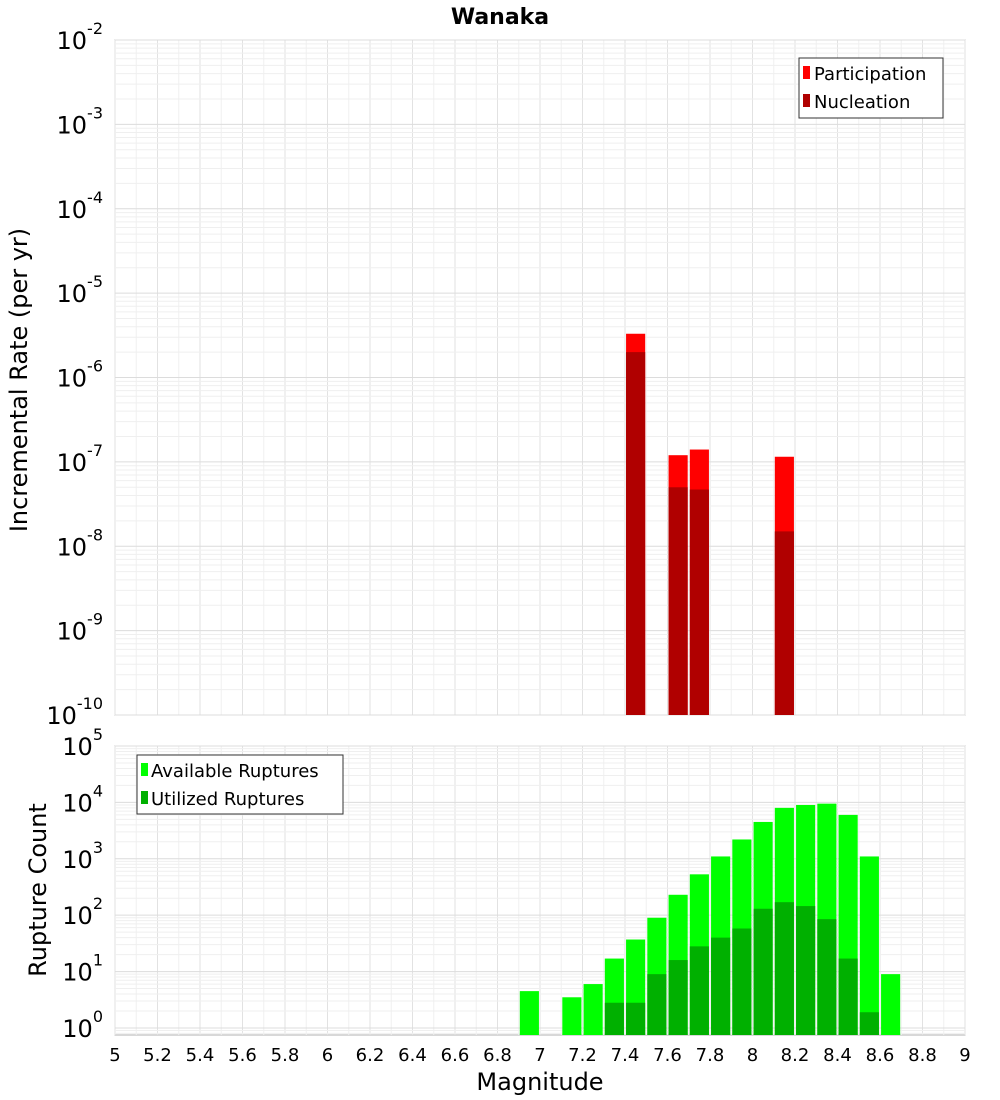 This screenshot has height=1100, width=1000. I want to click on x-tick-label: 5.4, so click(200, 1055).